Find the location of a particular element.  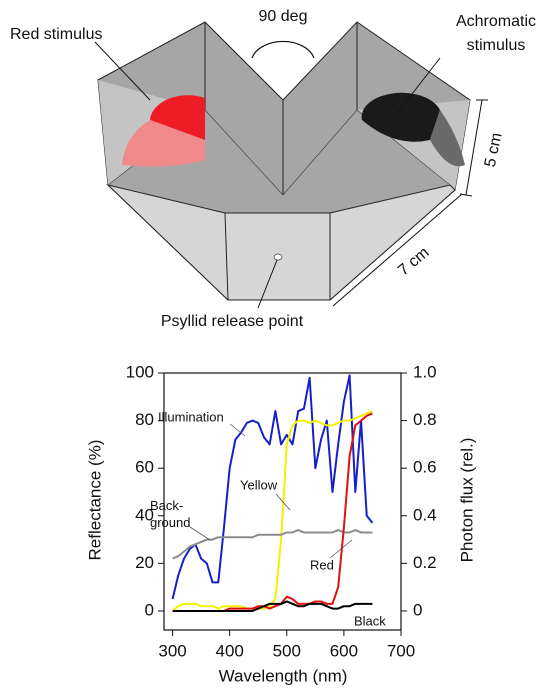

achromatic-label: stimulus is located at coordinates (496, 45).